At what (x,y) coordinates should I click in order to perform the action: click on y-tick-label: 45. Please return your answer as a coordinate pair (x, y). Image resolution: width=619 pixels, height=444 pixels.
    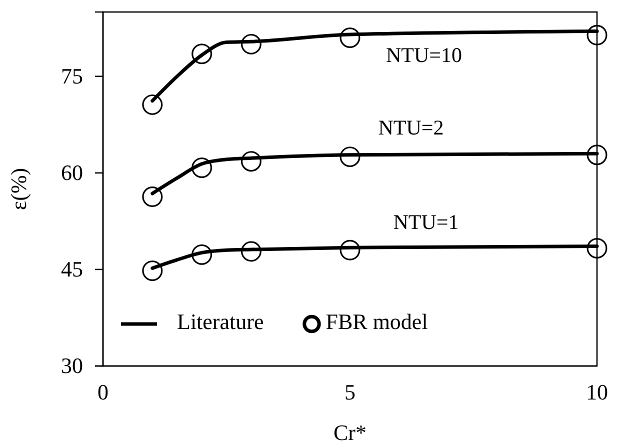
    Looking at the image, I should click on (72, 269).